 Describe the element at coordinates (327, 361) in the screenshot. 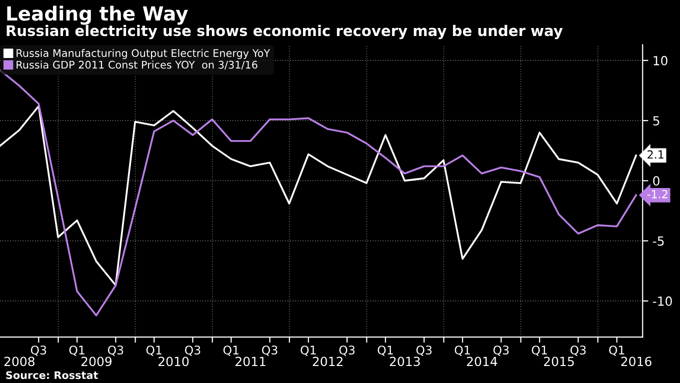

I see `x2-tick-label: 2012` at that location.